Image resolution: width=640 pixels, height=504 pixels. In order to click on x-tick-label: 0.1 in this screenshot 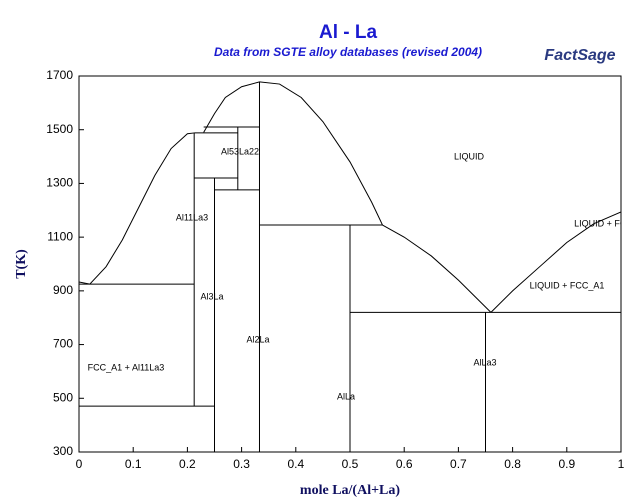, I will do `click(133, 464)`.